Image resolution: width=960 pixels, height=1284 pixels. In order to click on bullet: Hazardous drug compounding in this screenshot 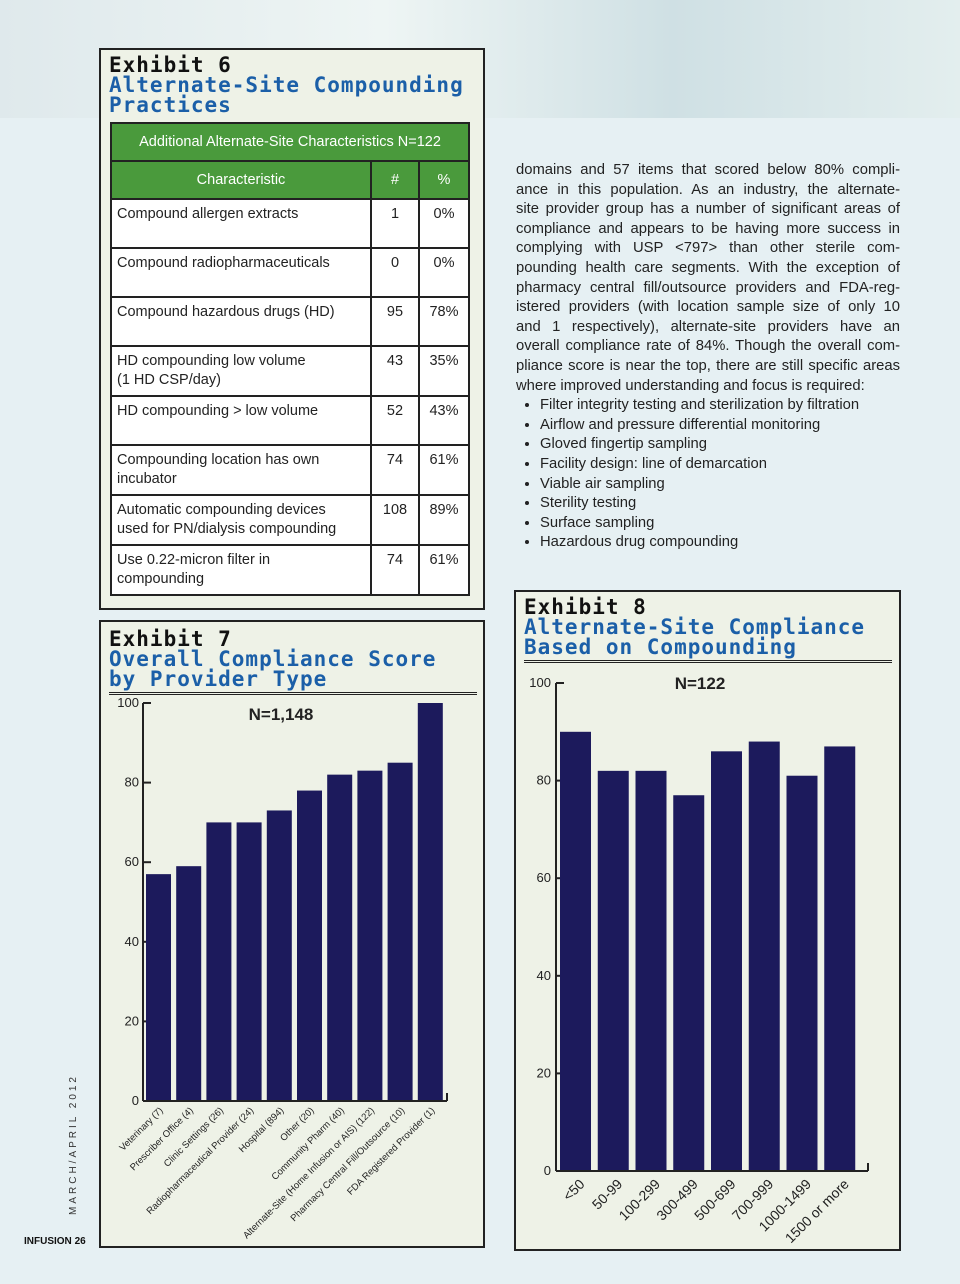, I will do `click(720, 543)`.